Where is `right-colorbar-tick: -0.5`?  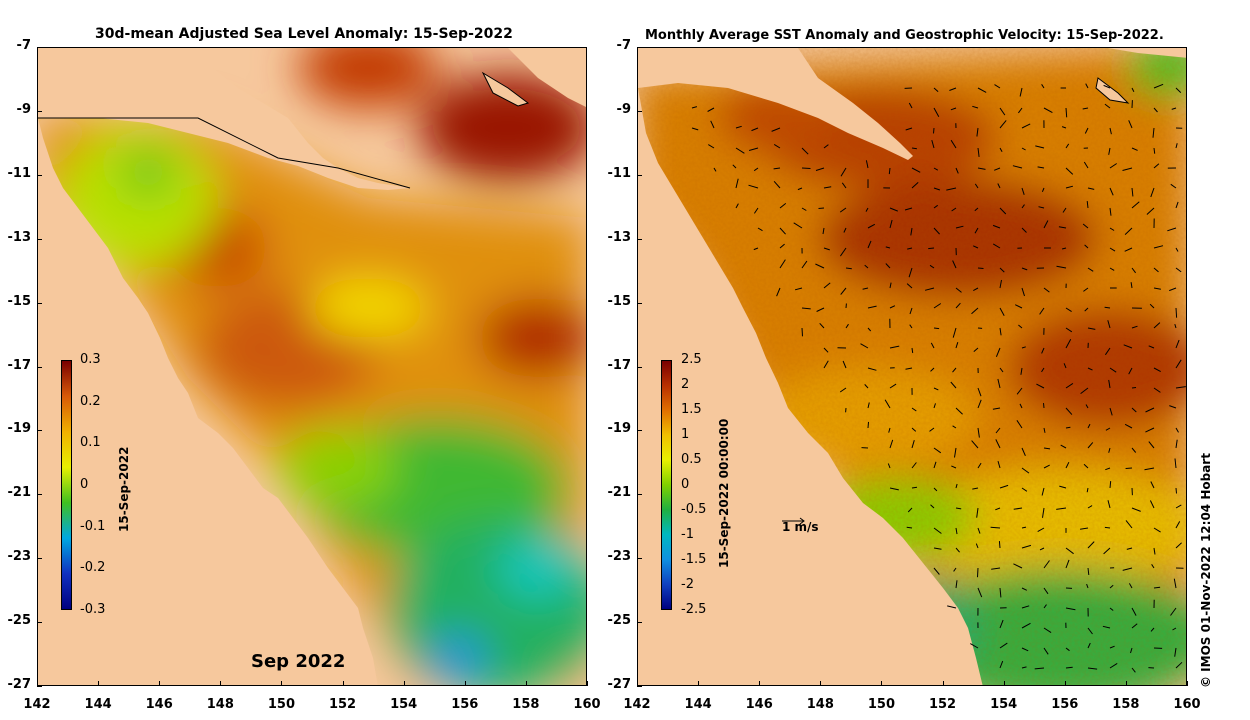 right-colorbar-tick: -0.5 is located at coordinates (694, 509).